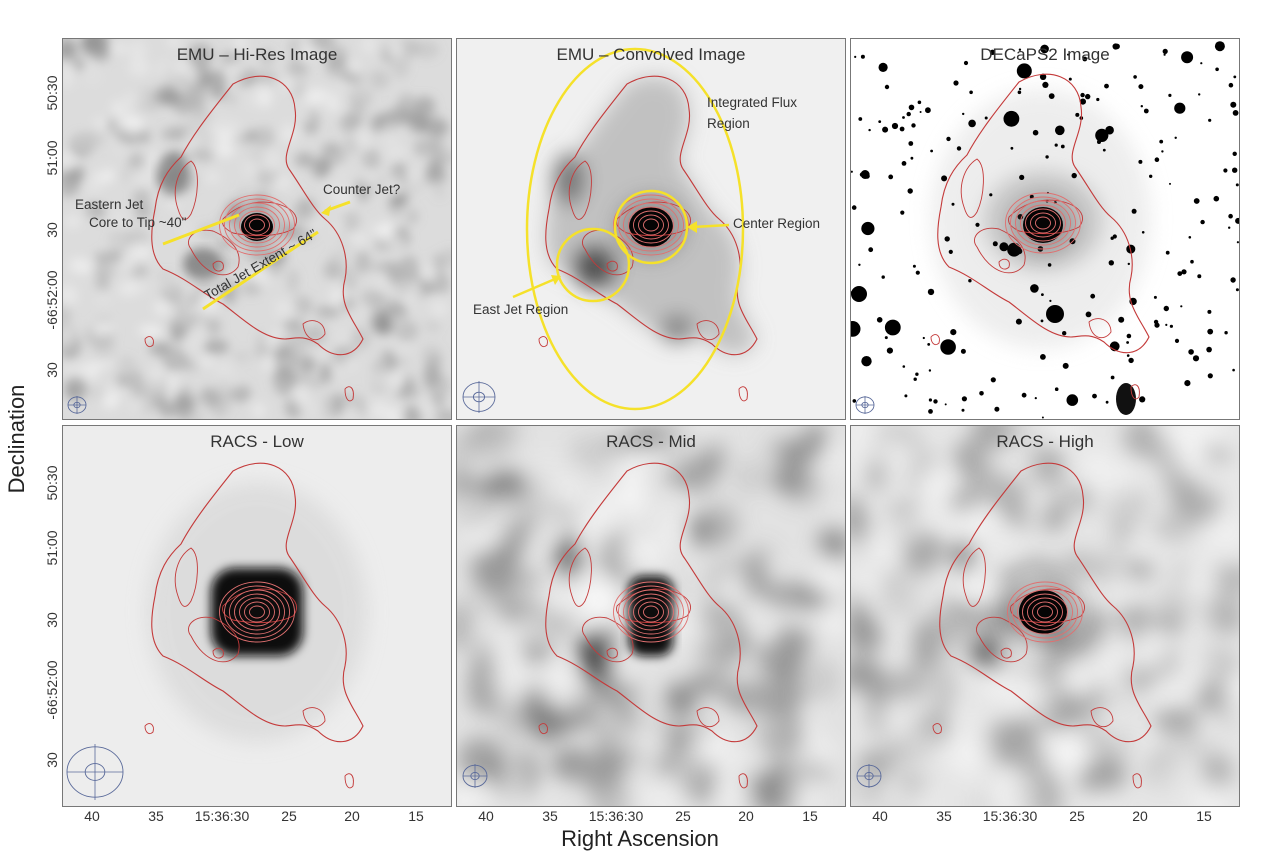 This screenshot has width=1280, height=866. I want to click on annotation-center-region: Center Region, so click(777, 223).